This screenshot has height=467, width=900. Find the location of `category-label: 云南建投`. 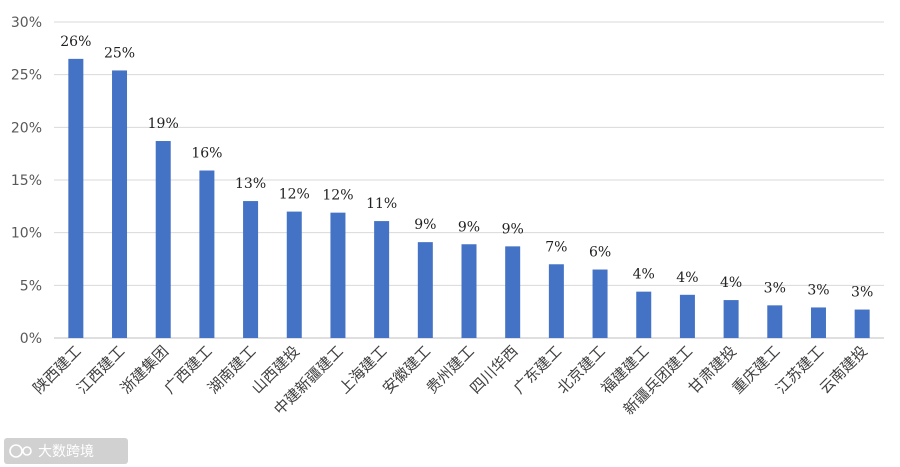

category-label: 云南建投 is located at coordinates (843, 369).